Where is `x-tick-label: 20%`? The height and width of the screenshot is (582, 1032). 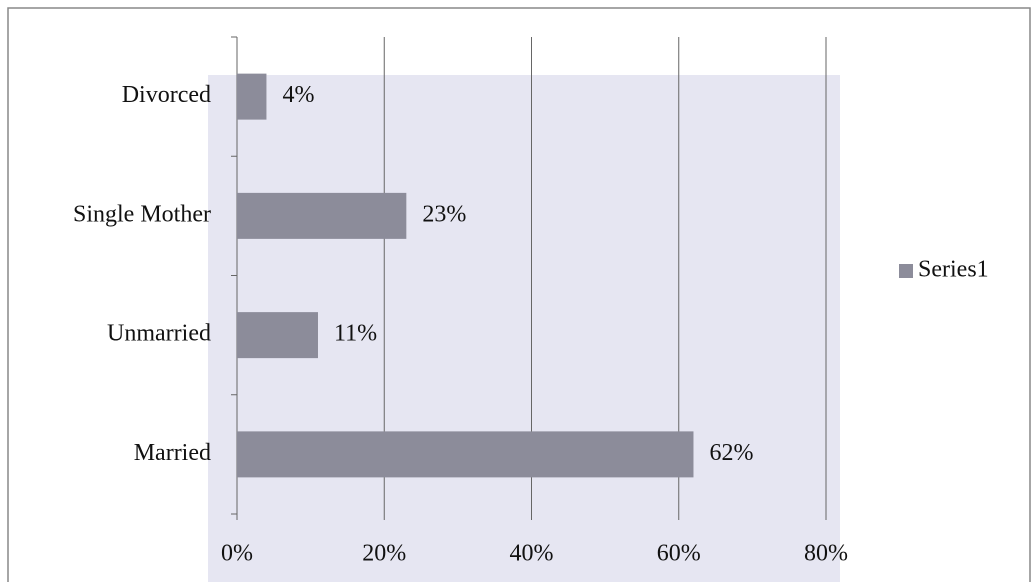 x-tick-label: 20% is located at coordinates (384, 554).